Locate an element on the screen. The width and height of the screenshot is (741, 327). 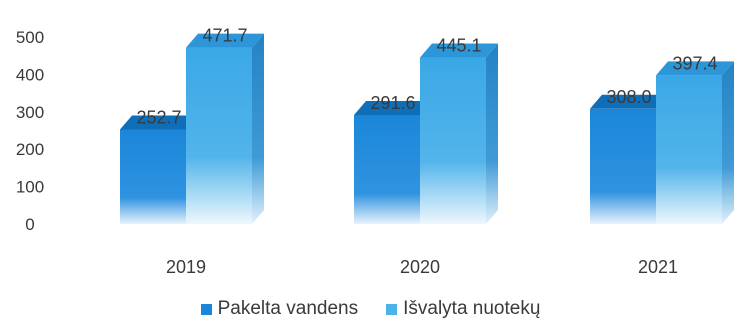
data-label-series-1-2021: 308.0 is located at coordinates (628, 97).